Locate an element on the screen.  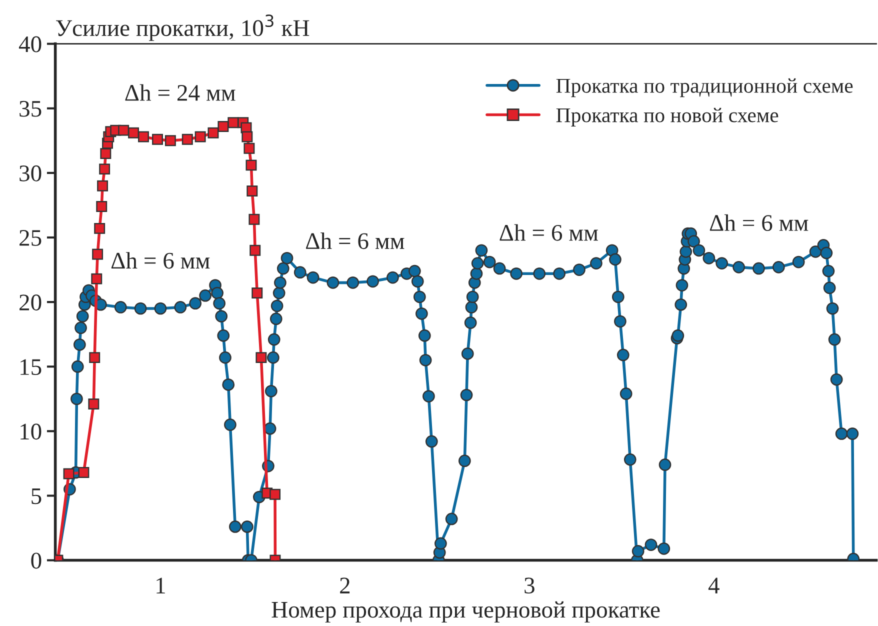
y-tick-label: 25 is located at coordinates (31, 238).